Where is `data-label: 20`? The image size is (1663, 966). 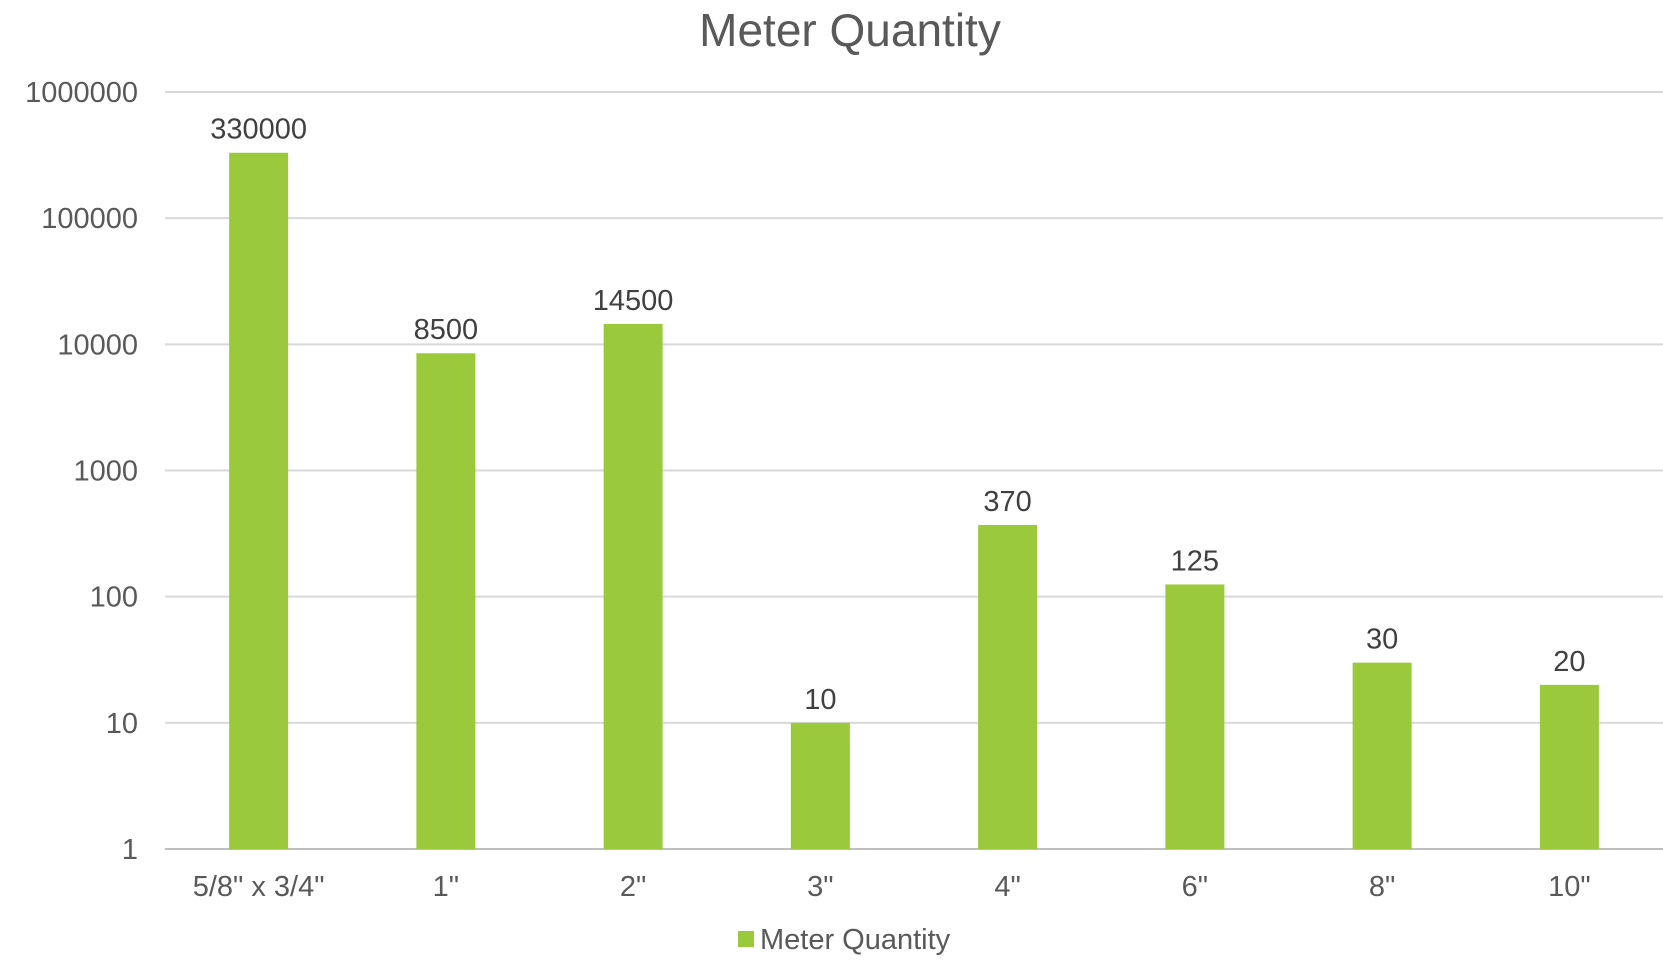
data-label: 20 is located at coordinates (1569, 662).